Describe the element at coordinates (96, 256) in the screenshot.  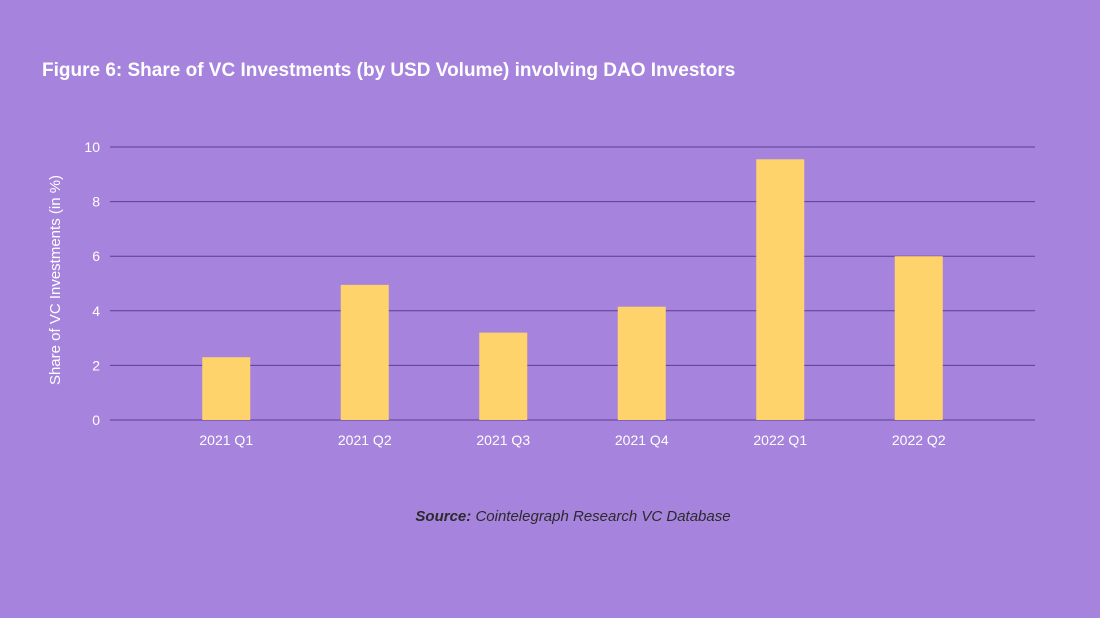
I see `y-tick-label: 6` at that location.